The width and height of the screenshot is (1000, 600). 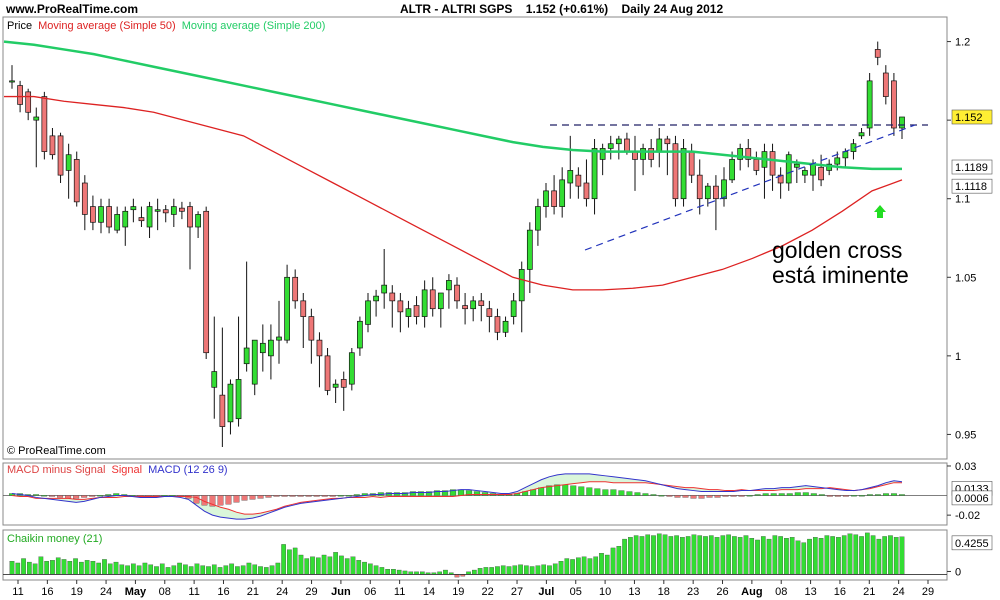 I want to click on signal-value-label: 0.0006, so click(x=972, y=499).